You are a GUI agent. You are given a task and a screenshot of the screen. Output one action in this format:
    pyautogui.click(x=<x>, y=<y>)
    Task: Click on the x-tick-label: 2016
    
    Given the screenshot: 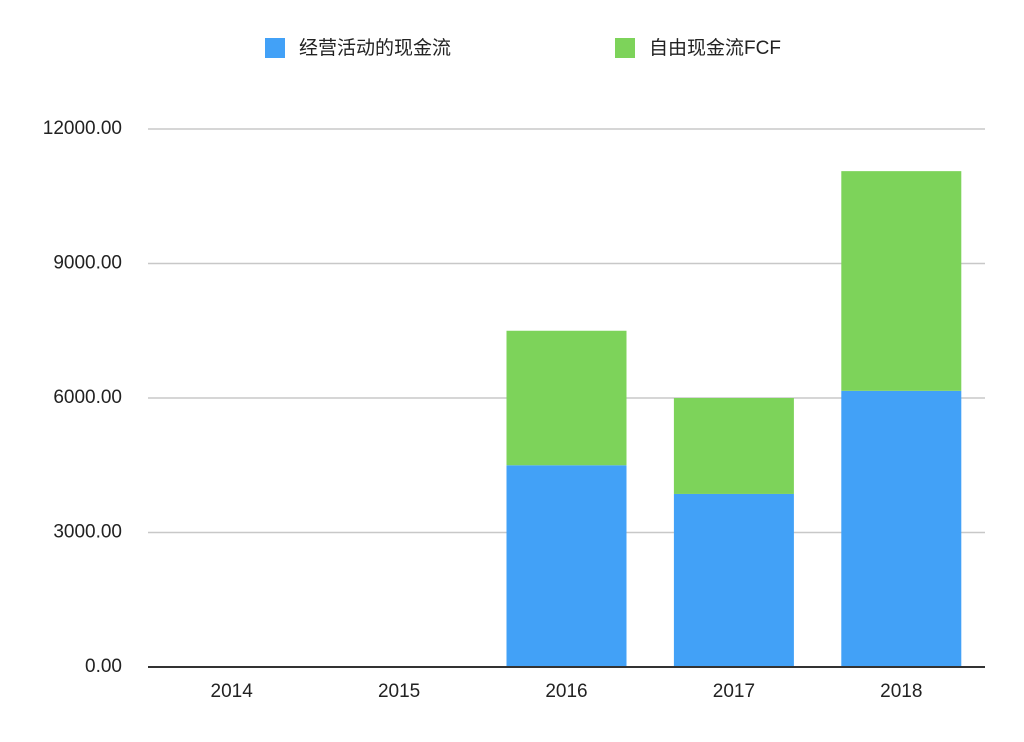 What is the action you would take?
    pyautogui.click(x=566, y=691)
    